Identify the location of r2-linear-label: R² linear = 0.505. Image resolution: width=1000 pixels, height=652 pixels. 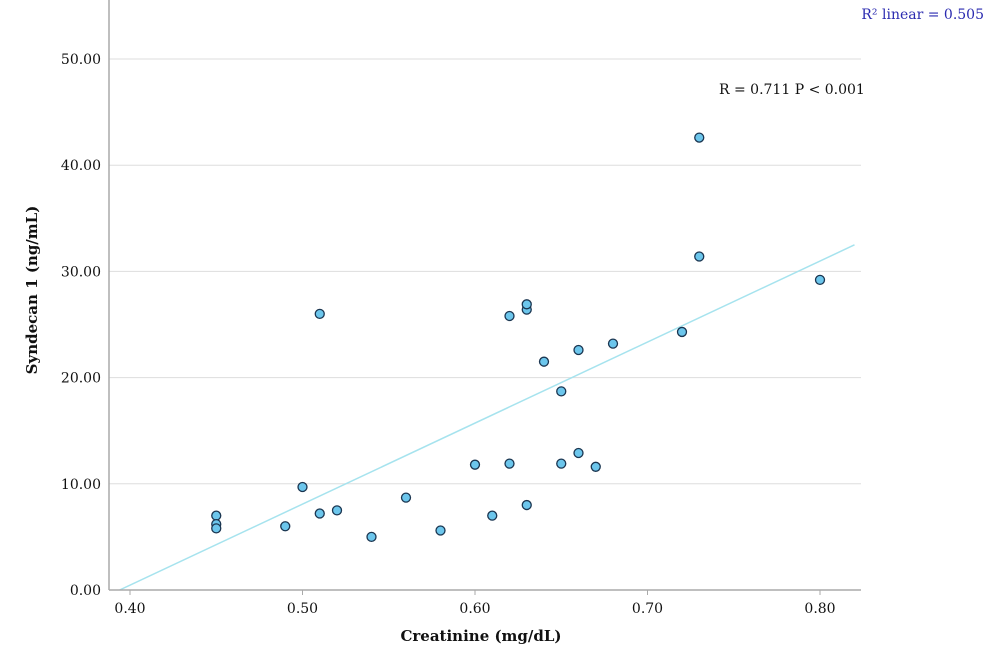
(922, 15).